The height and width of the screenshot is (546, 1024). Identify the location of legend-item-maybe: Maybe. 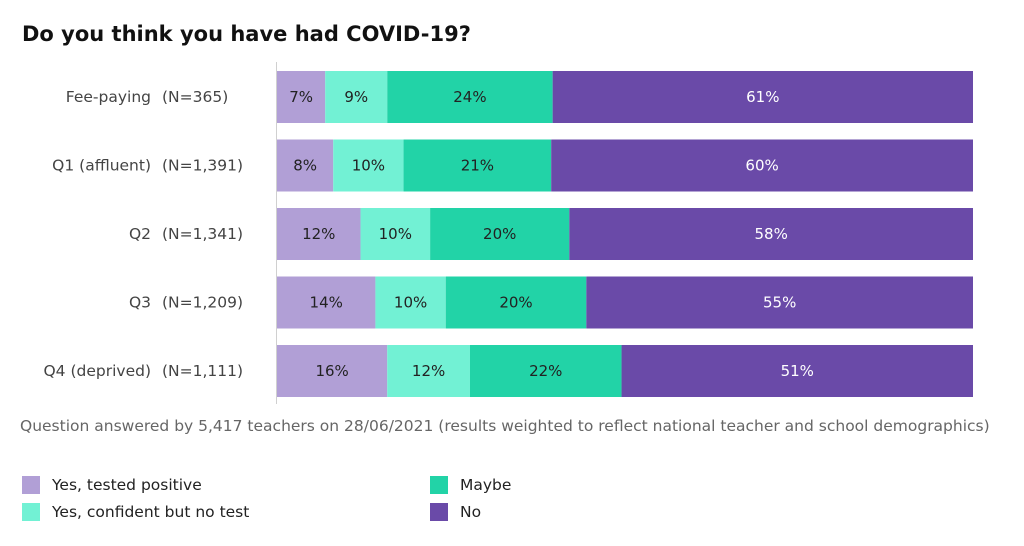
(470, 485).